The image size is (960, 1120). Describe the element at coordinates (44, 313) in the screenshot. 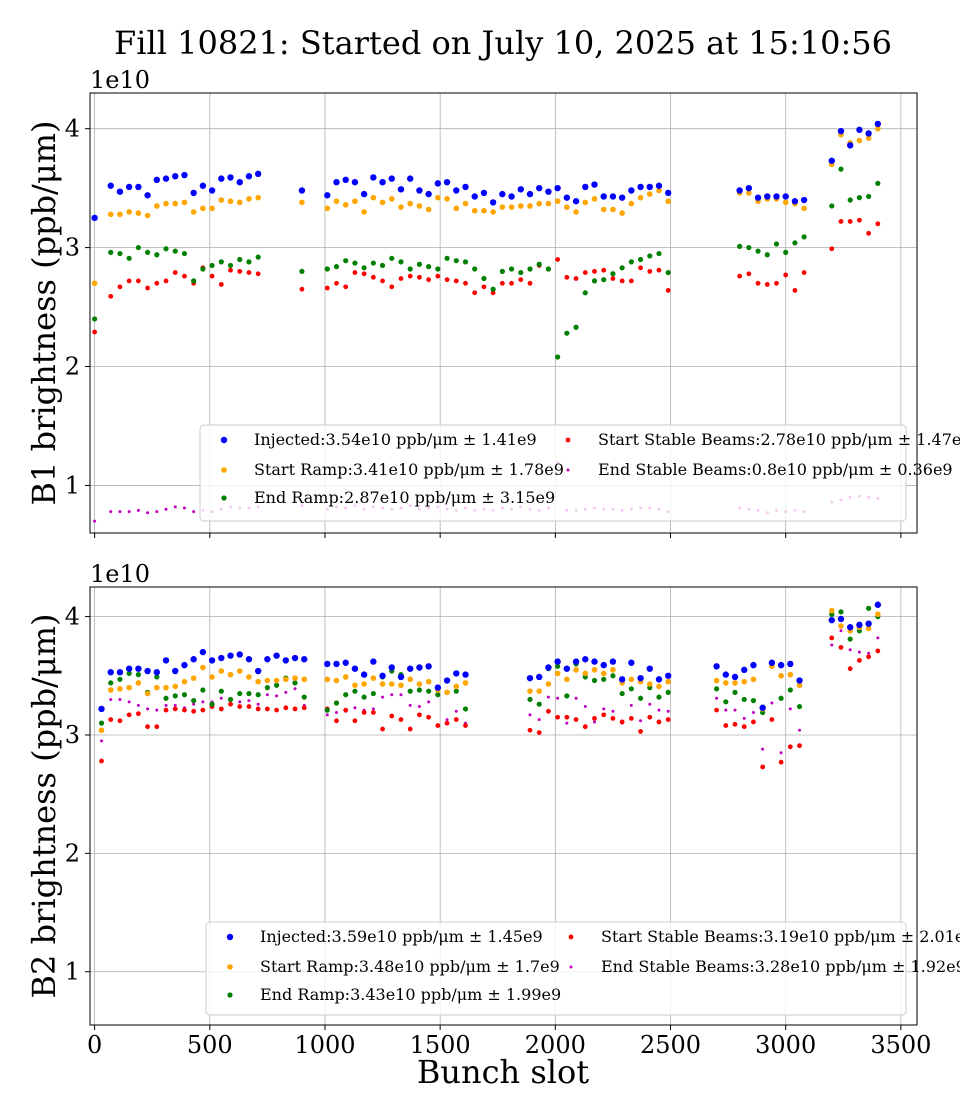

I see `b1-y-axis-label: B1 brightness (ppb/μm)` at that location.